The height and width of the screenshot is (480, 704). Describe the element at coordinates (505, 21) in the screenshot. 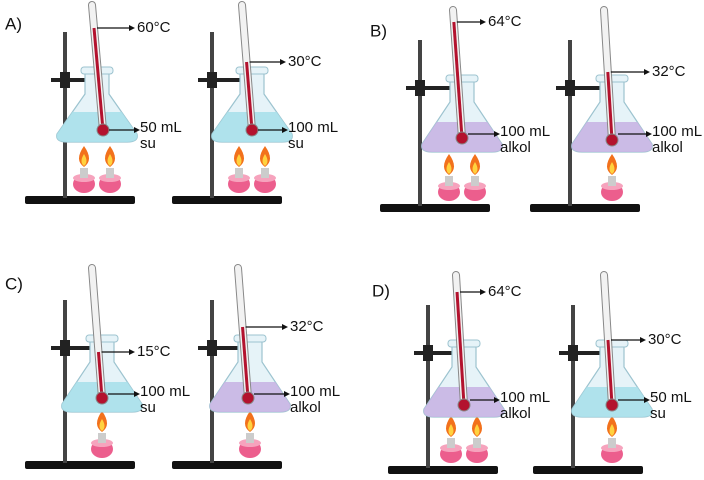

I see `temperature: 64°C` at that location.